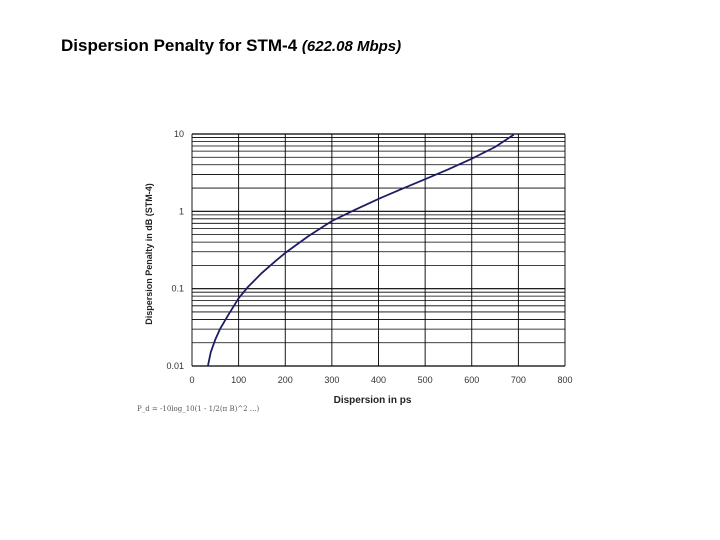 Image resolution: width=720 pixels, height=540 pixels. What do you see at coordinates (181, 211) in the screenshot?
I see `y-tick-label: 1` at bounding box center [181, 211].